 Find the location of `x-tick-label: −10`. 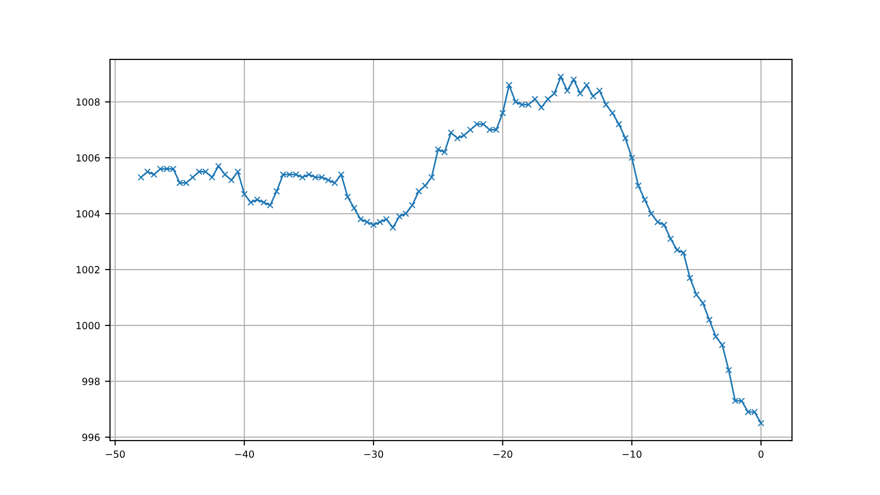

x-tick-label: −10 is located at coordinates (632, 454).